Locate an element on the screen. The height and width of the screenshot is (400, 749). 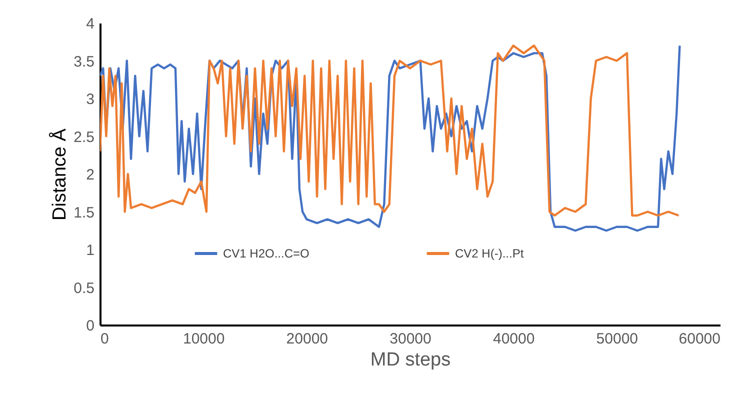
y-tick-label: 2.5 is located at coordinates (84, 137).